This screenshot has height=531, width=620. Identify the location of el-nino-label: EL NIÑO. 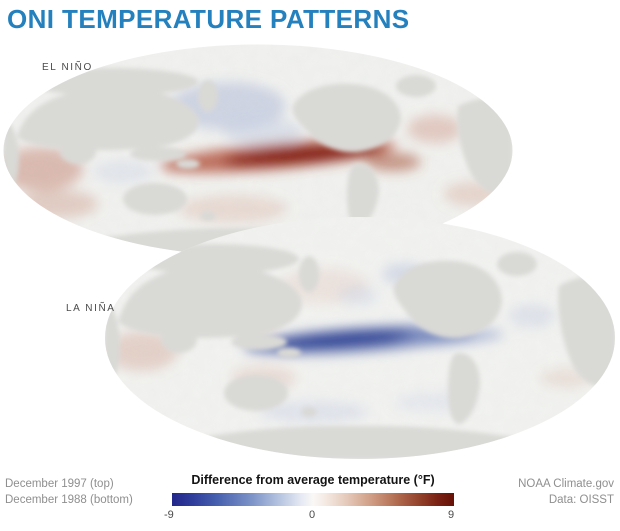
(67, 67).